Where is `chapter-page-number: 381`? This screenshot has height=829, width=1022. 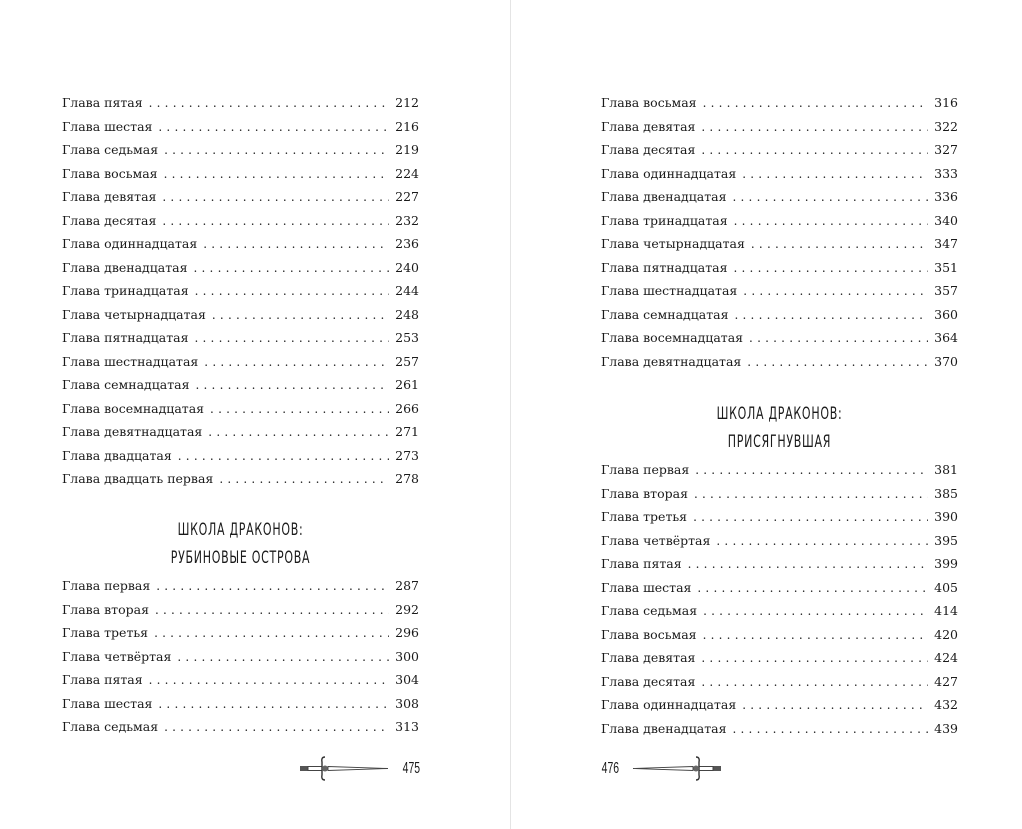
chapter-page-number: 381 is located at coordinates (946, 469).